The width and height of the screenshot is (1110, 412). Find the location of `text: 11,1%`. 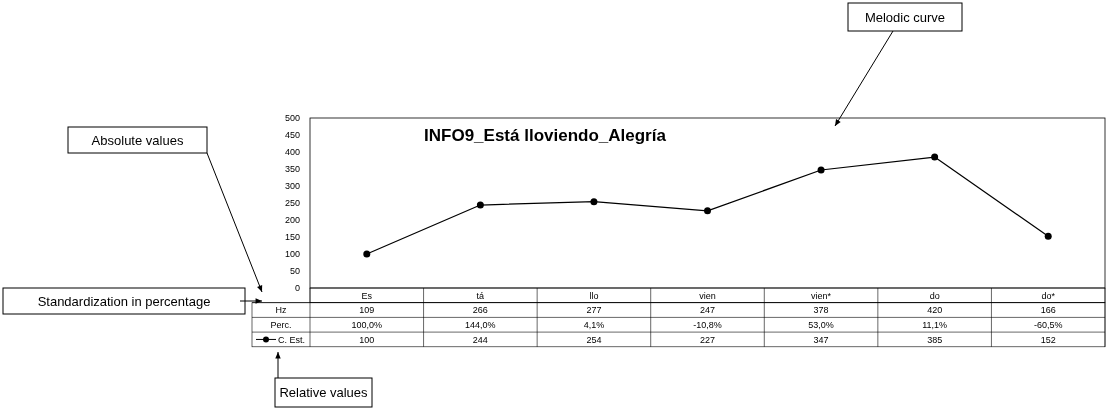

text: 11,1% is located at coordinates (935, 324).